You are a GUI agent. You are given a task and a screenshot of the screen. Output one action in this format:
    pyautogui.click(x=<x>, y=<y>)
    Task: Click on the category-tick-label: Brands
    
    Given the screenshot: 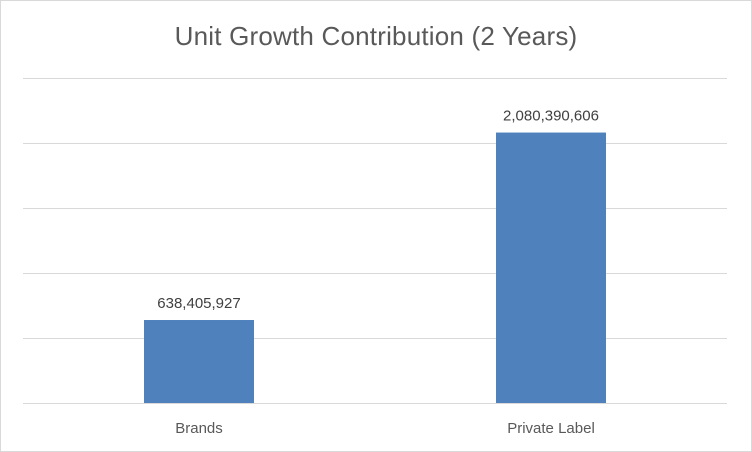 What is the action you would take?
    pyautogui.click(x=199, y=428)
    